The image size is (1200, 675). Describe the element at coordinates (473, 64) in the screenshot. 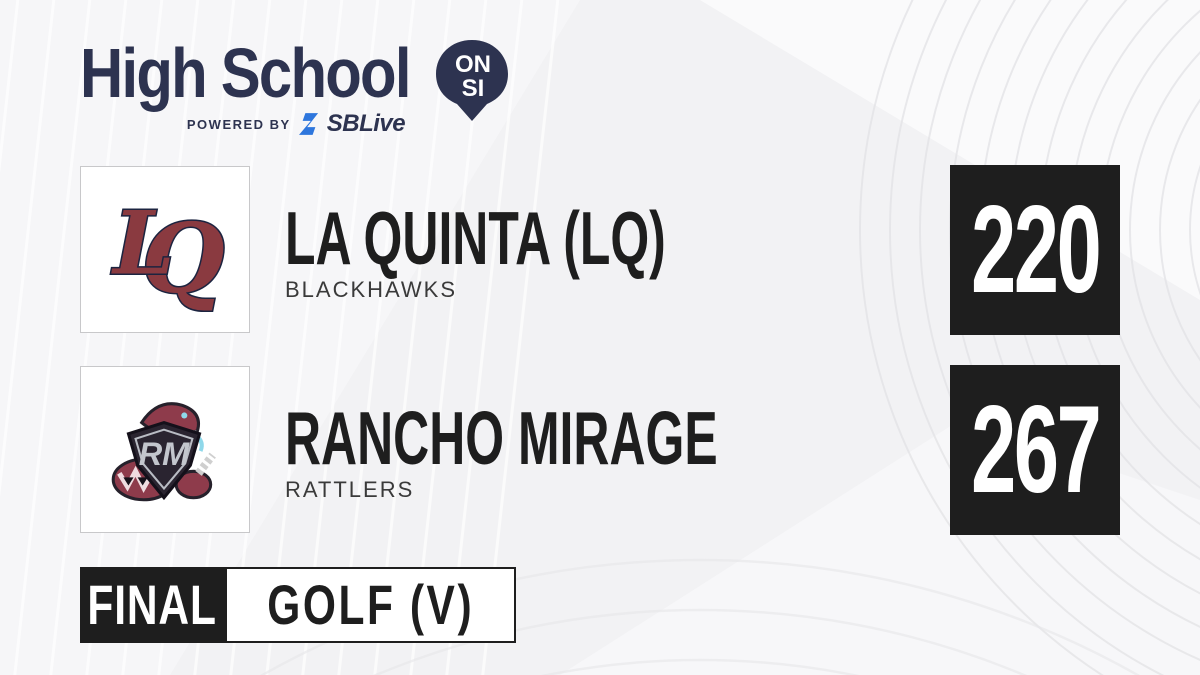

I see `pin-text-on: ON` at that location.